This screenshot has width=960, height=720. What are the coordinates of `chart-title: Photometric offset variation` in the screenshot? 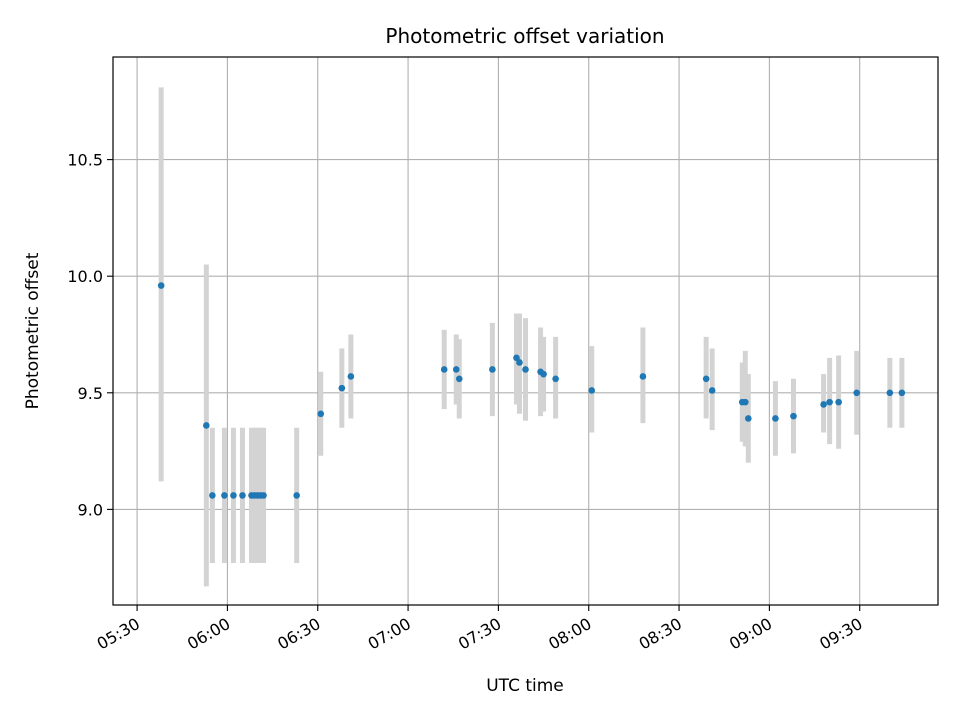 It's located at (524, 36).